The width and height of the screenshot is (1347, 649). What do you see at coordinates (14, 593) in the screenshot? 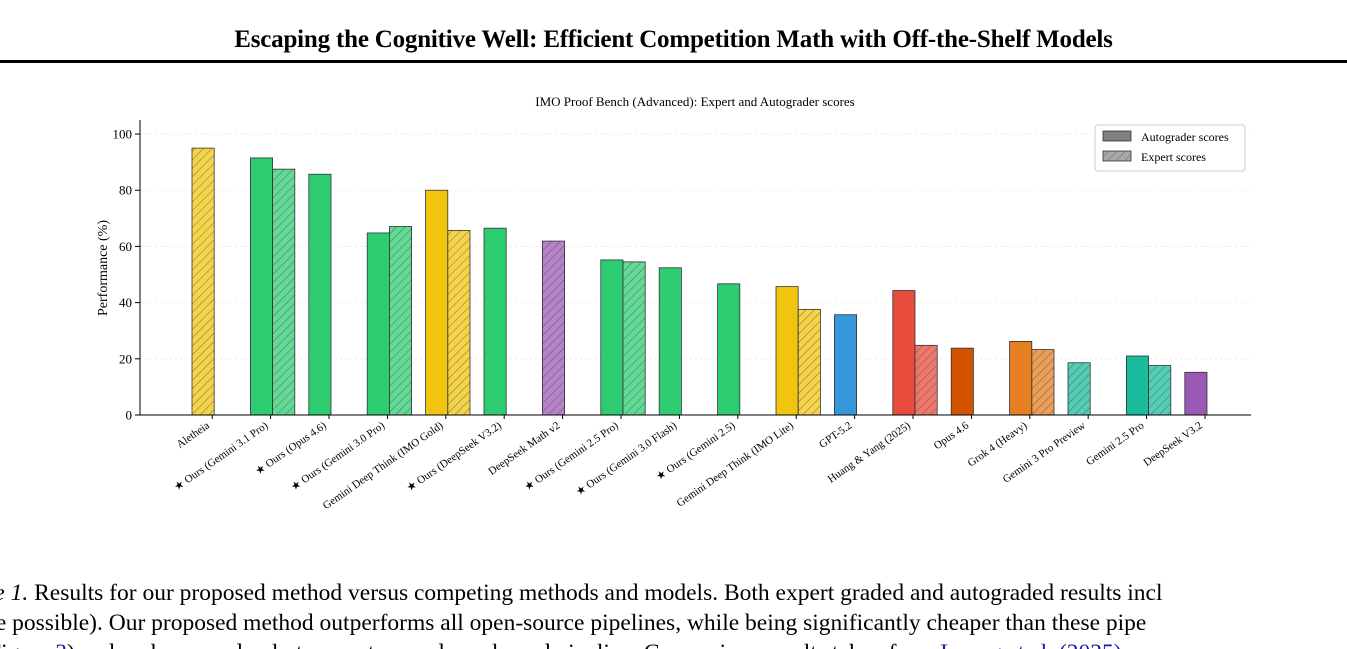
I see `caption-figure-label: re 1.` at bounding box center [14, 593].